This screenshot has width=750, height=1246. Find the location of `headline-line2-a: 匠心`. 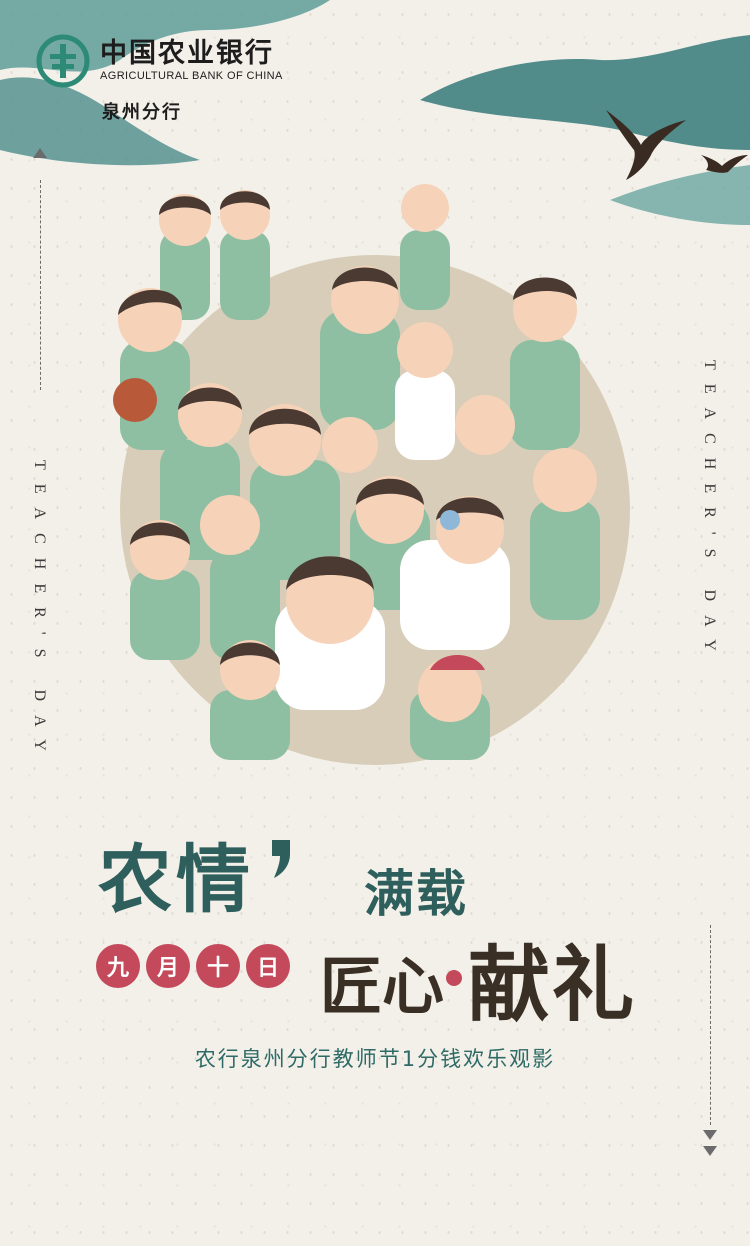

headline-line2-a: 匠心 is located at coordinates (382, 986).